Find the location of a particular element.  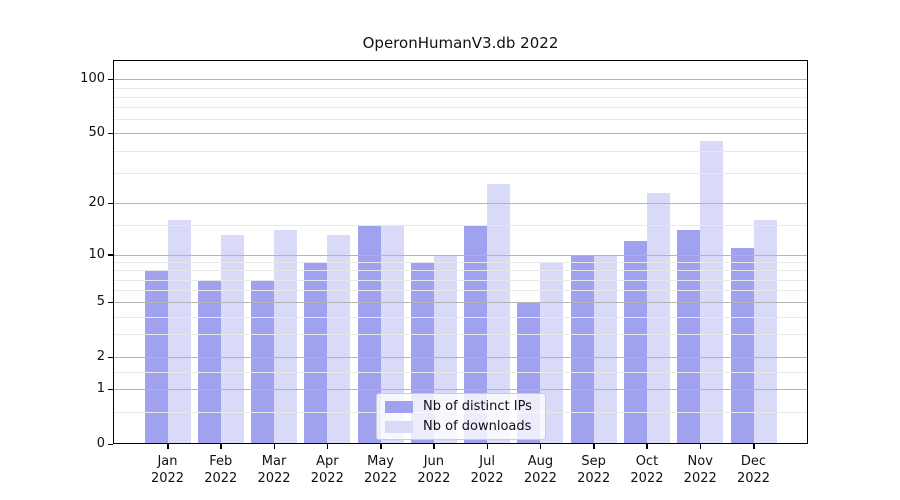

legend: Nb of distinct IPs Nb of downloads is located at coordinates (461, 416).